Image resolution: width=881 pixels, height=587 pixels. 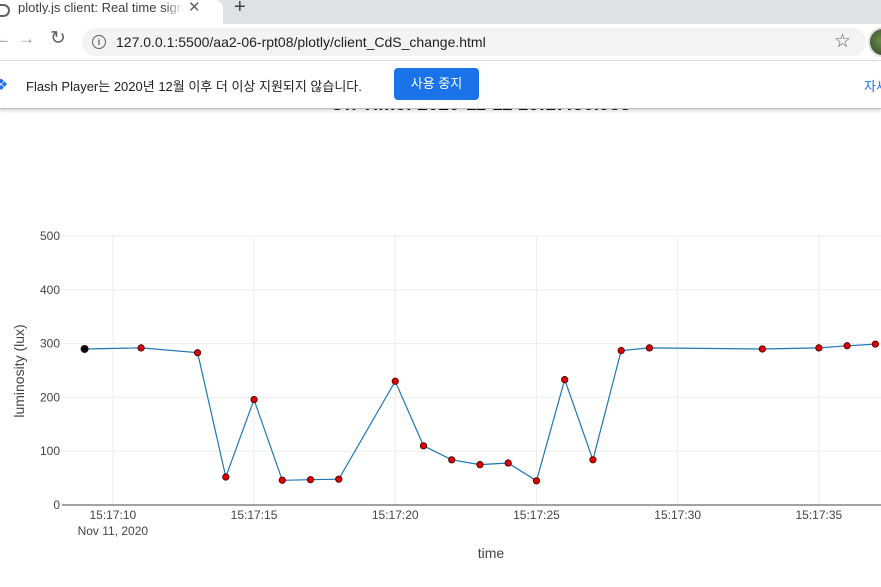 I want to click on info-icon: i, so click(x=99, y=42).